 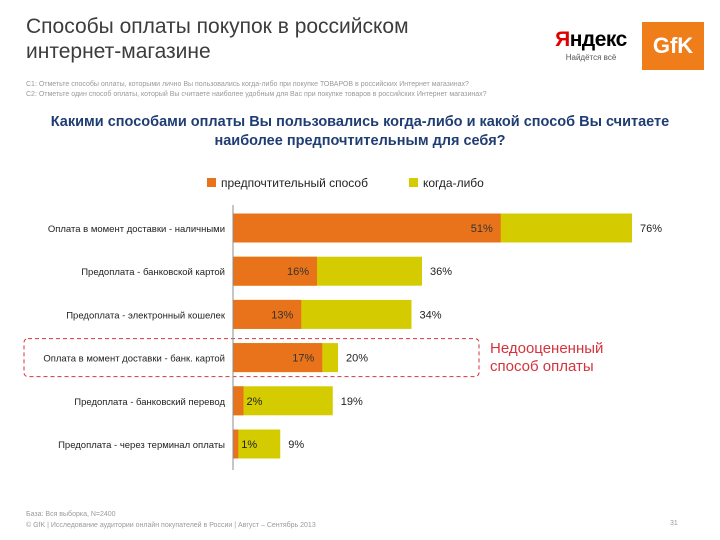 What do you see at coordinates (453, 183) in the screenshot?
I see `legend-label-ever: когда-либо` at bounding box center [453, 183].